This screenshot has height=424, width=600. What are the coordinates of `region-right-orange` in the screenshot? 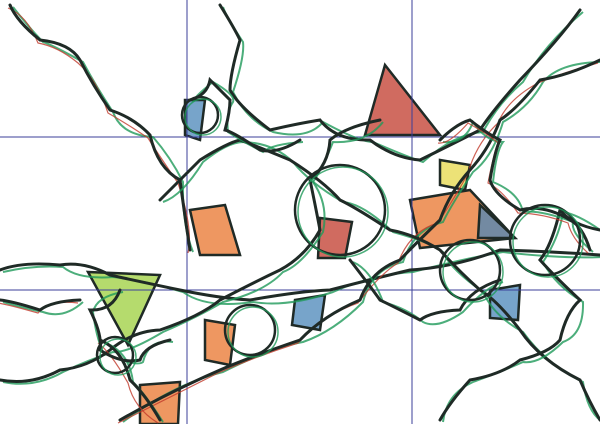 It's located at (463, 219).